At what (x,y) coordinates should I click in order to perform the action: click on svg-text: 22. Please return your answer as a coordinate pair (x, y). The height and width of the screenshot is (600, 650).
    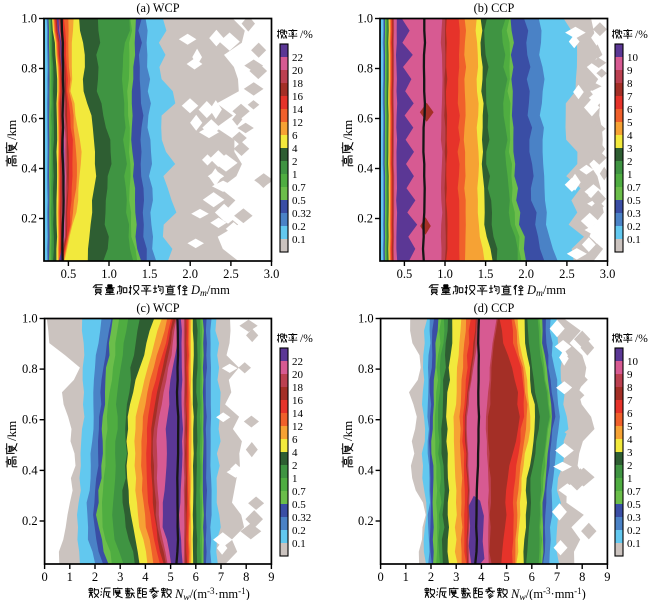
    Looking at the image, I should click on (297, 58).